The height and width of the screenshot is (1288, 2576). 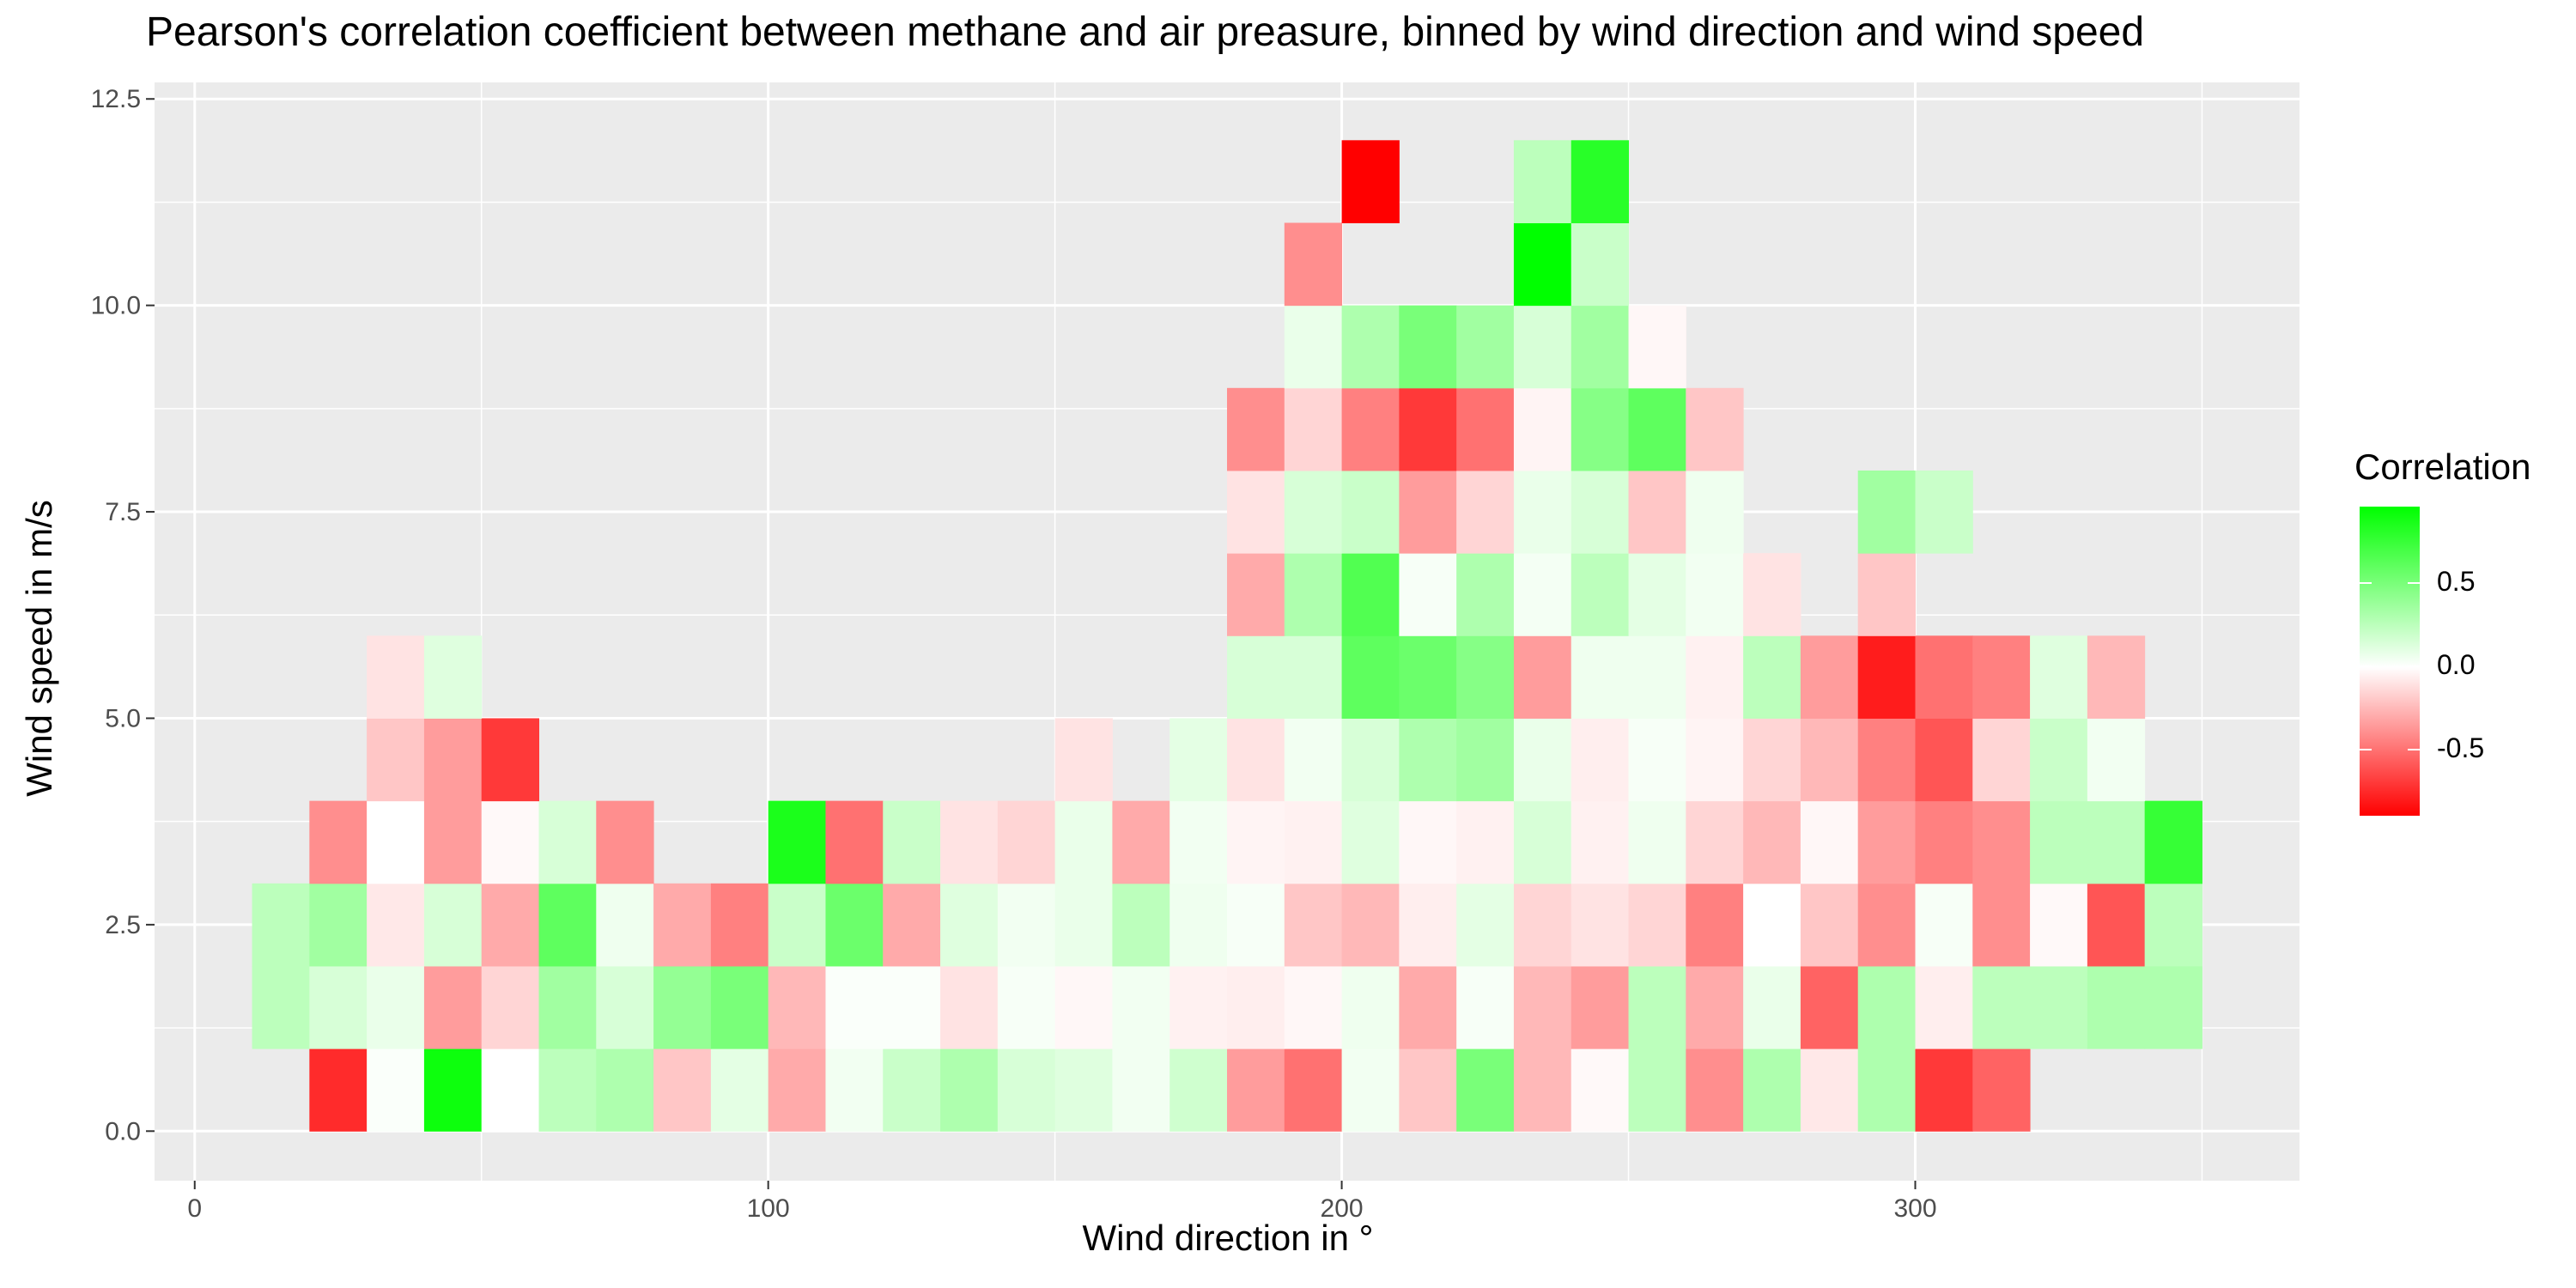 I want to click on legend-tick-label: -0.5, so click(x=2461, y=748).